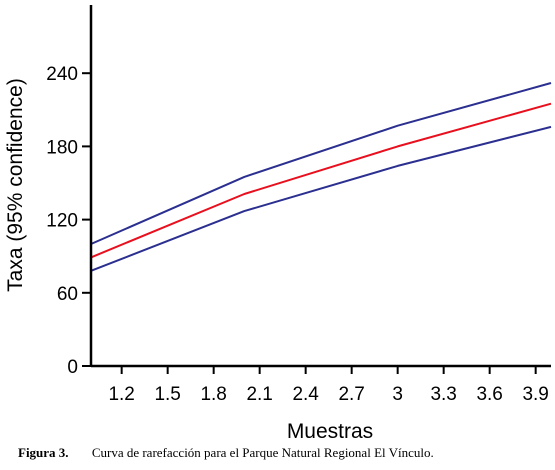  Describe the element at coordinates (62, 221) in the screenshot. I see `y-tick-label: 120` at that location.